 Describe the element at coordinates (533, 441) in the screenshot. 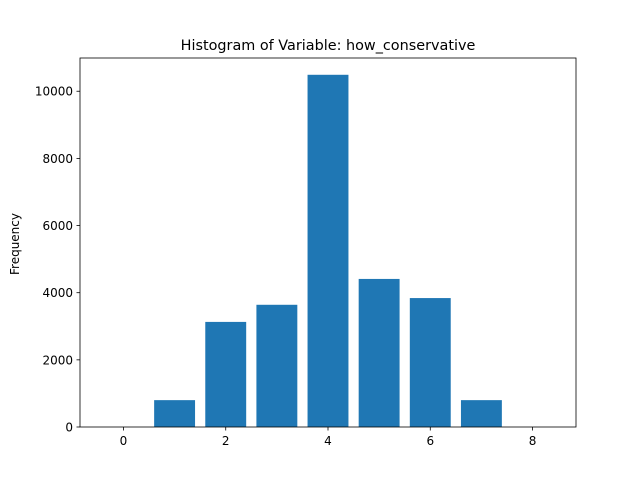

I see `x-tick-label: 8` at that location.